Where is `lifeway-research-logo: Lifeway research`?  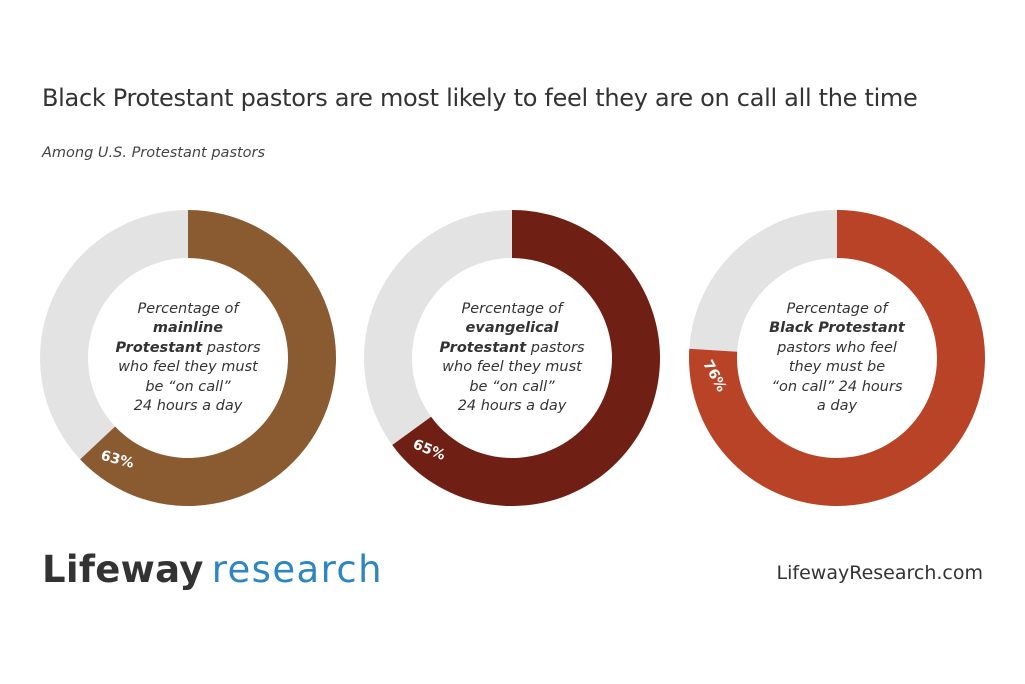 lifeway-research-logo: Lifeway research is located at coordinates (212, 569).